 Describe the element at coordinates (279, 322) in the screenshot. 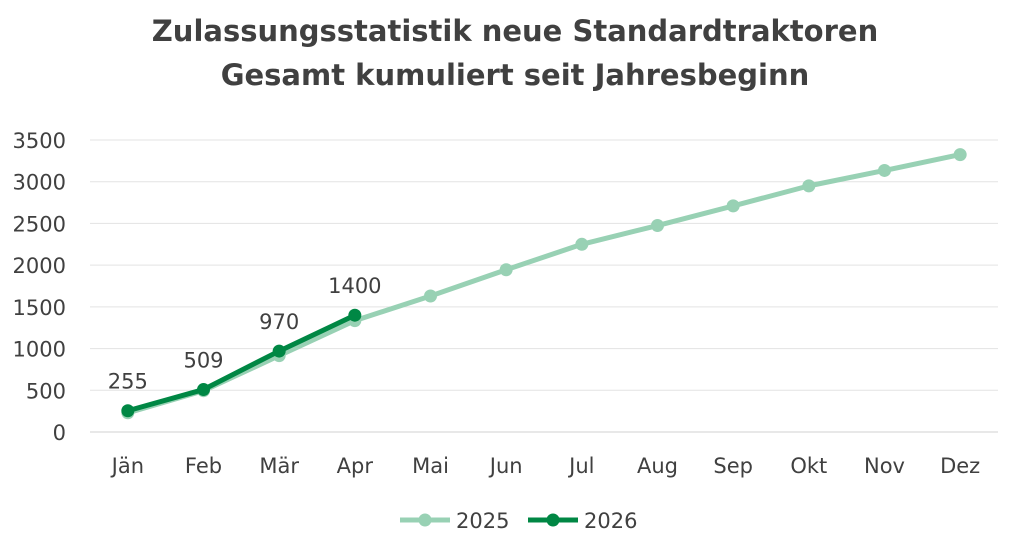

I see `data-label: 970` at that location.